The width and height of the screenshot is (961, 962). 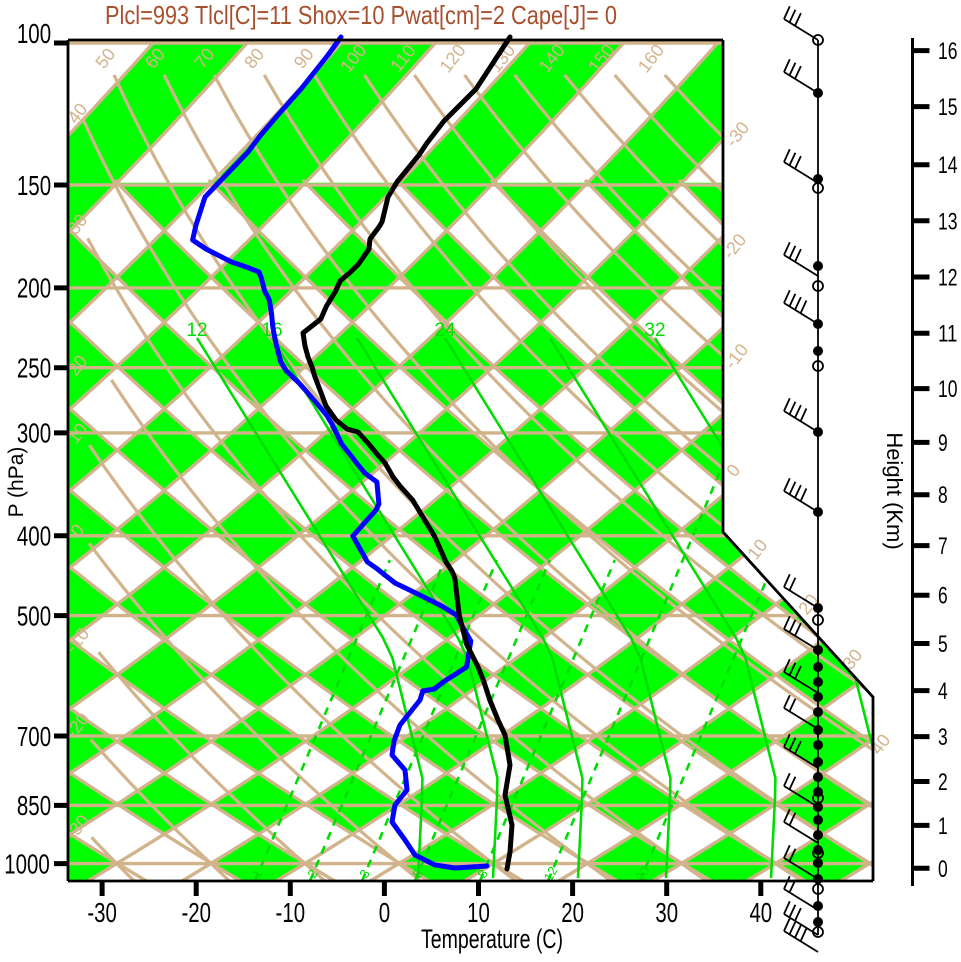 What do you see at coordinates (943, 546) in the screenshot?
I see `svg-text: 7` at bounding box center [943, 546].